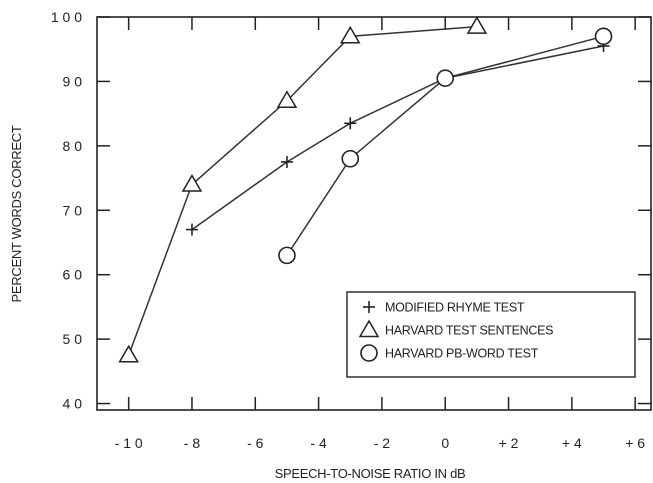 This screenshot has height=483, width=653. I want to click on legend-marker-triangle, so click(369, 328).